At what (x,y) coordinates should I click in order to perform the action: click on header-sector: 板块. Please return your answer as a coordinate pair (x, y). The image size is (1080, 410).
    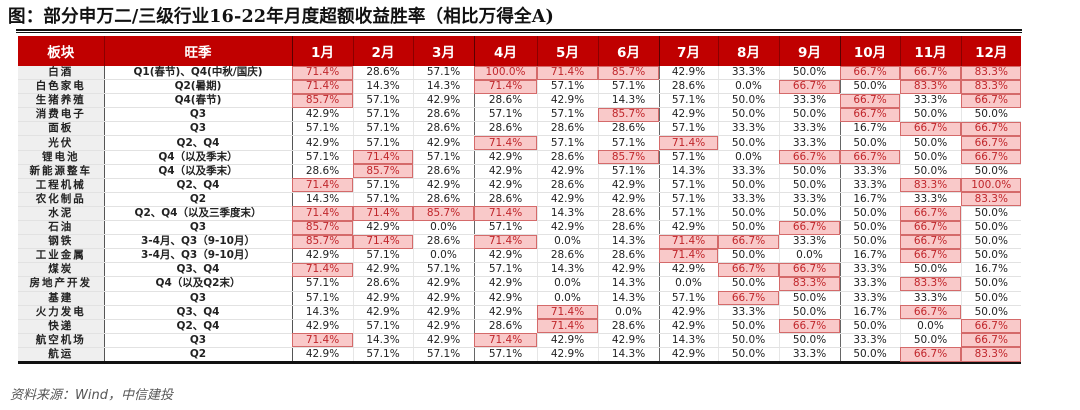
    Looking at the image, I should click on (61, 51).